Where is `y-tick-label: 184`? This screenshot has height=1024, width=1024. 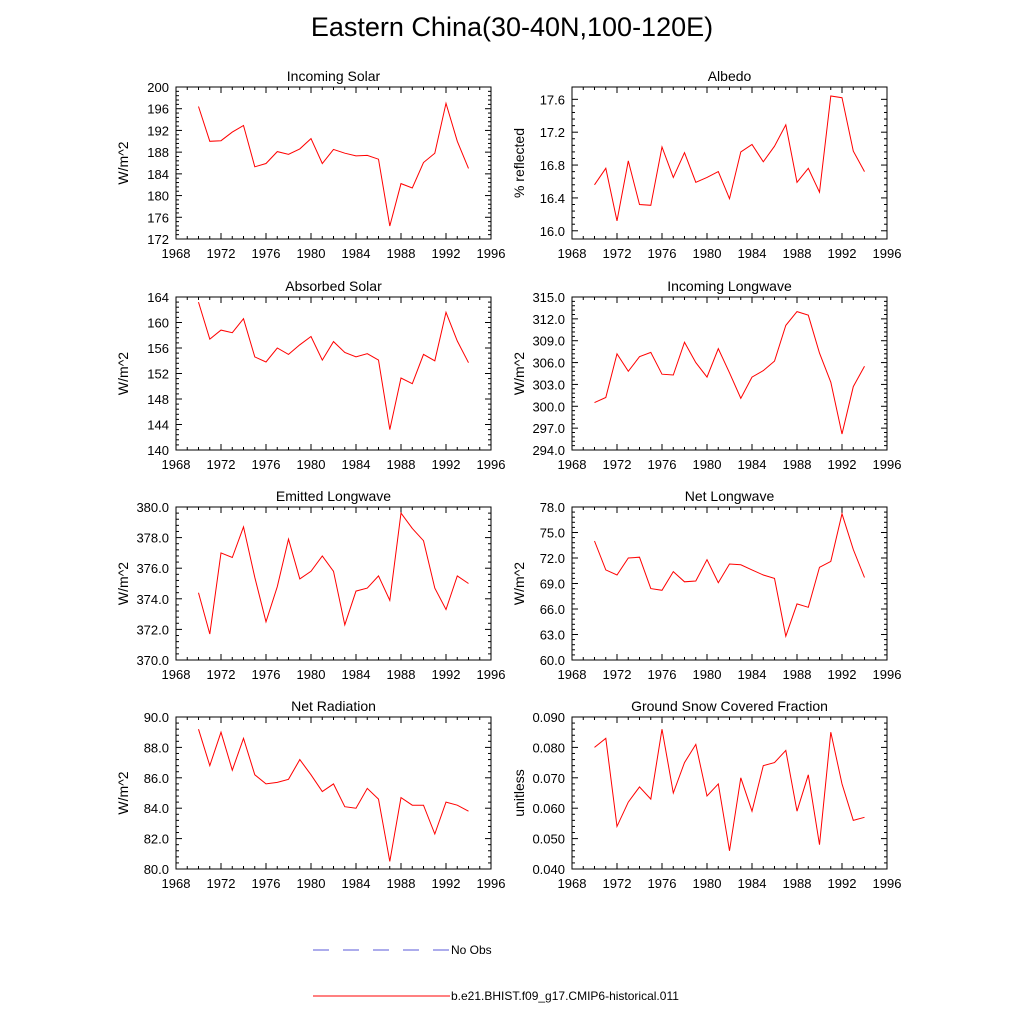 y-tick-label: 184 is located at coordinates (158, 174).